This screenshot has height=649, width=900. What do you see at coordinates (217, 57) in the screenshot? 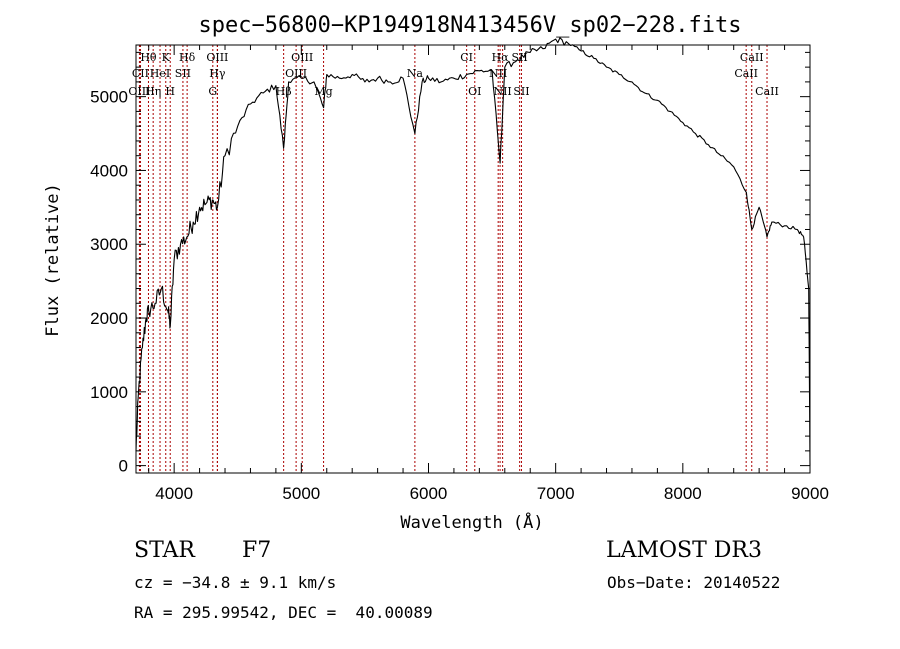
I see `line-label-9: OIII` at bounding box center [217, 57].